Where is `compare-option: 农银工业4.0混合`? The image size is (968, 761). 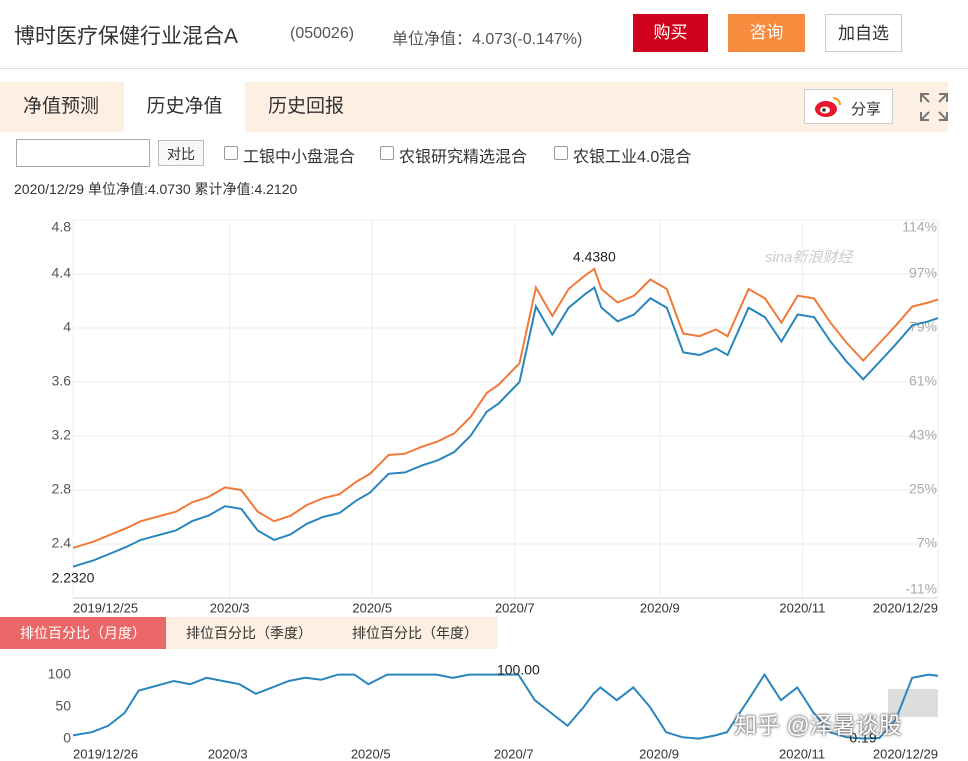
compare-option: 农银工业4.0混合 is located at coordinates (632, 157).